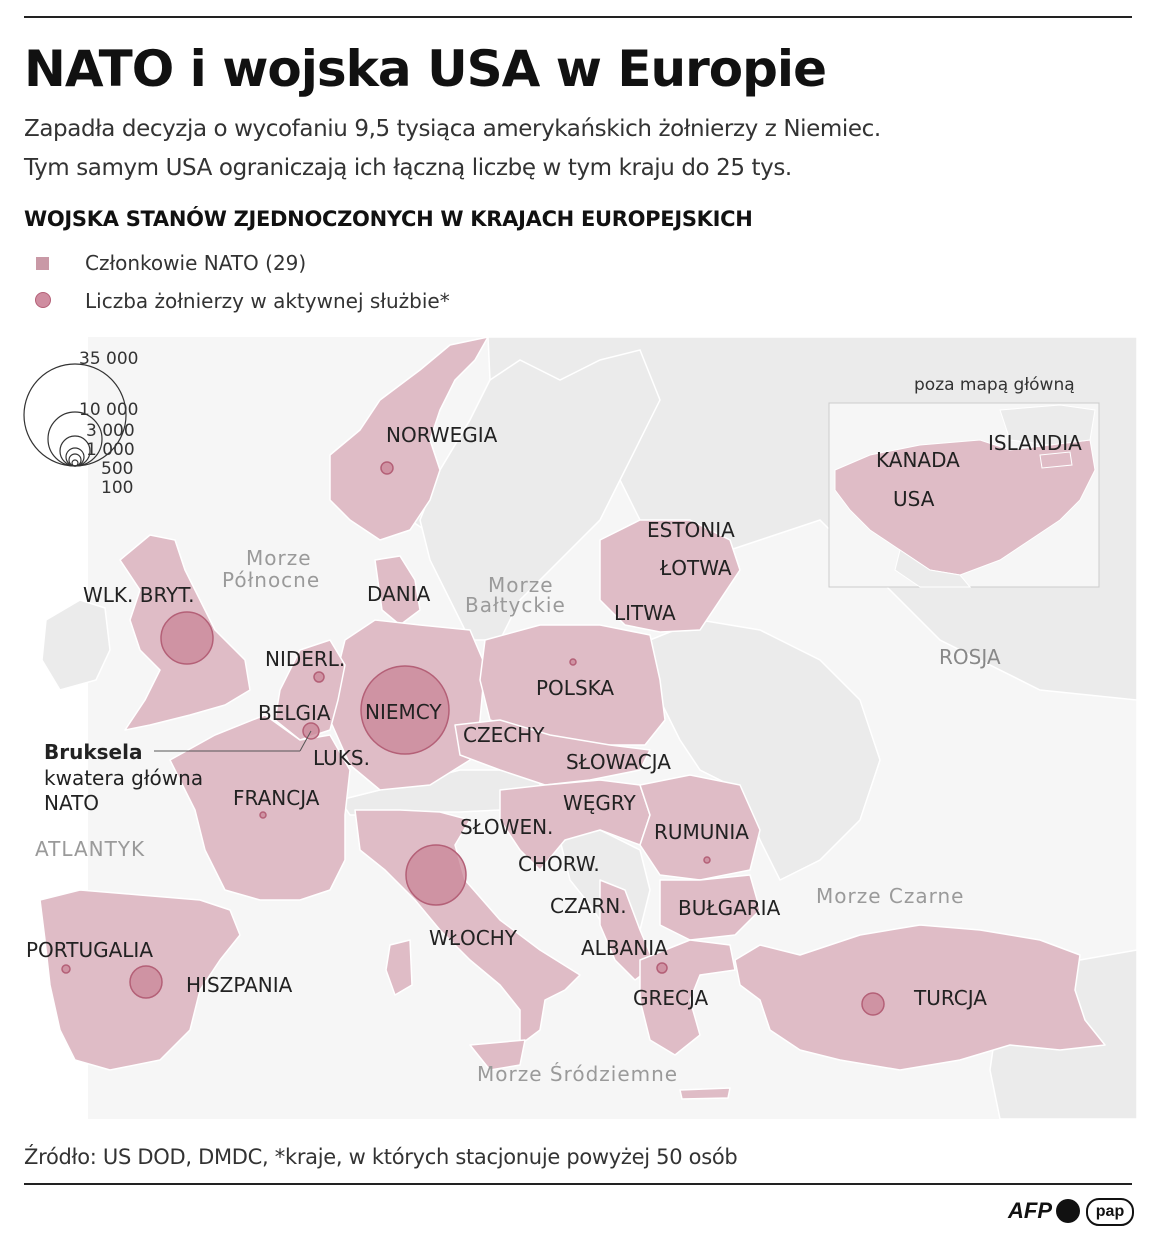  Describe the element at coordinates (575, 688) in the screenshot. I see `label-poland: POLSKA` at that location.